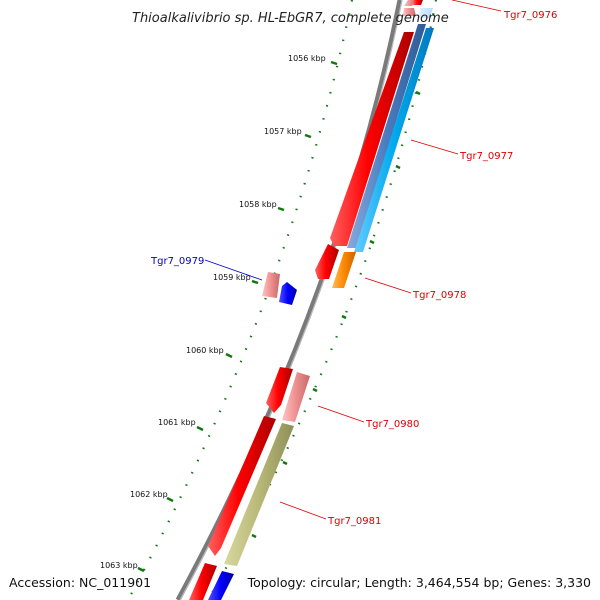 Image resolution: width=600 pixels, height=600 pixels. I want to click on gene-tgr7-0981-olive, so click(259, 494).